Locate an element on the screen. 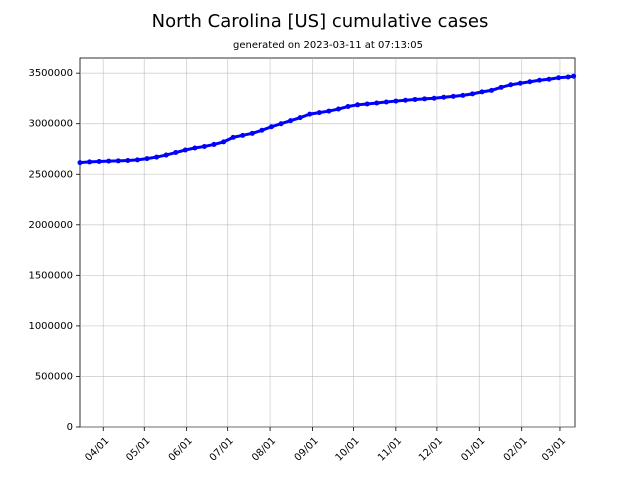 This screenshot has width=640, height=484. y-tick-label: 2500000 is located at coordinates (50, 174).